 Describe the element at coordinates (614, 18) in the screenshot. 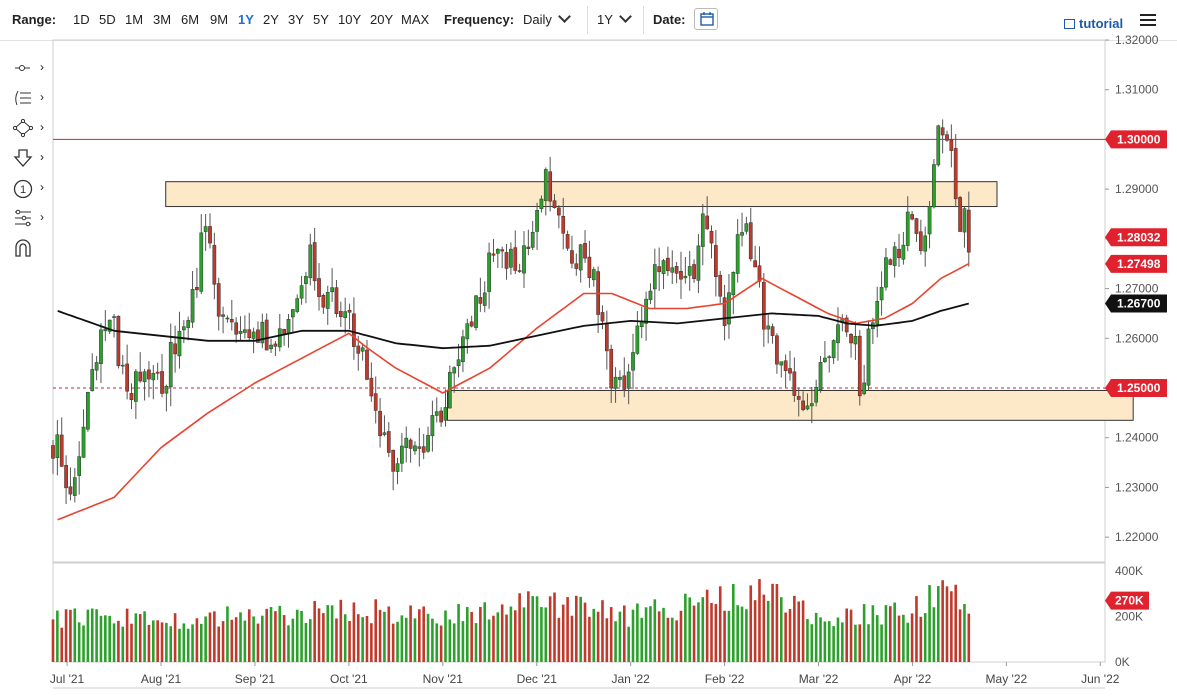

I see `period-select: 1Y` at that location.